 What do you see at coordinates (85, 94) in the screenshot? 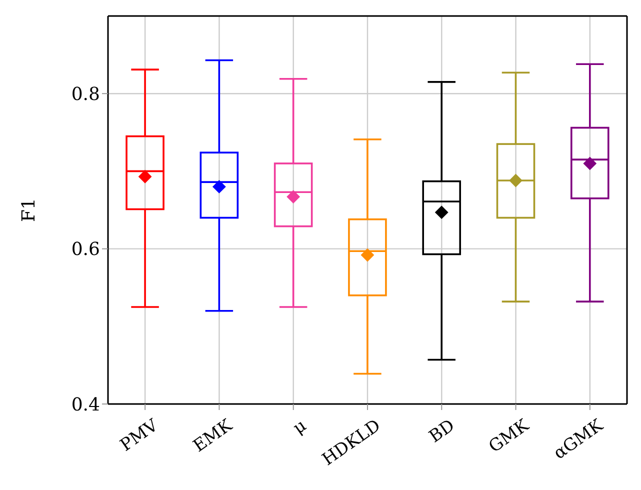
I see `y-tick-label: 0.8` at bounding box center [85, 94].